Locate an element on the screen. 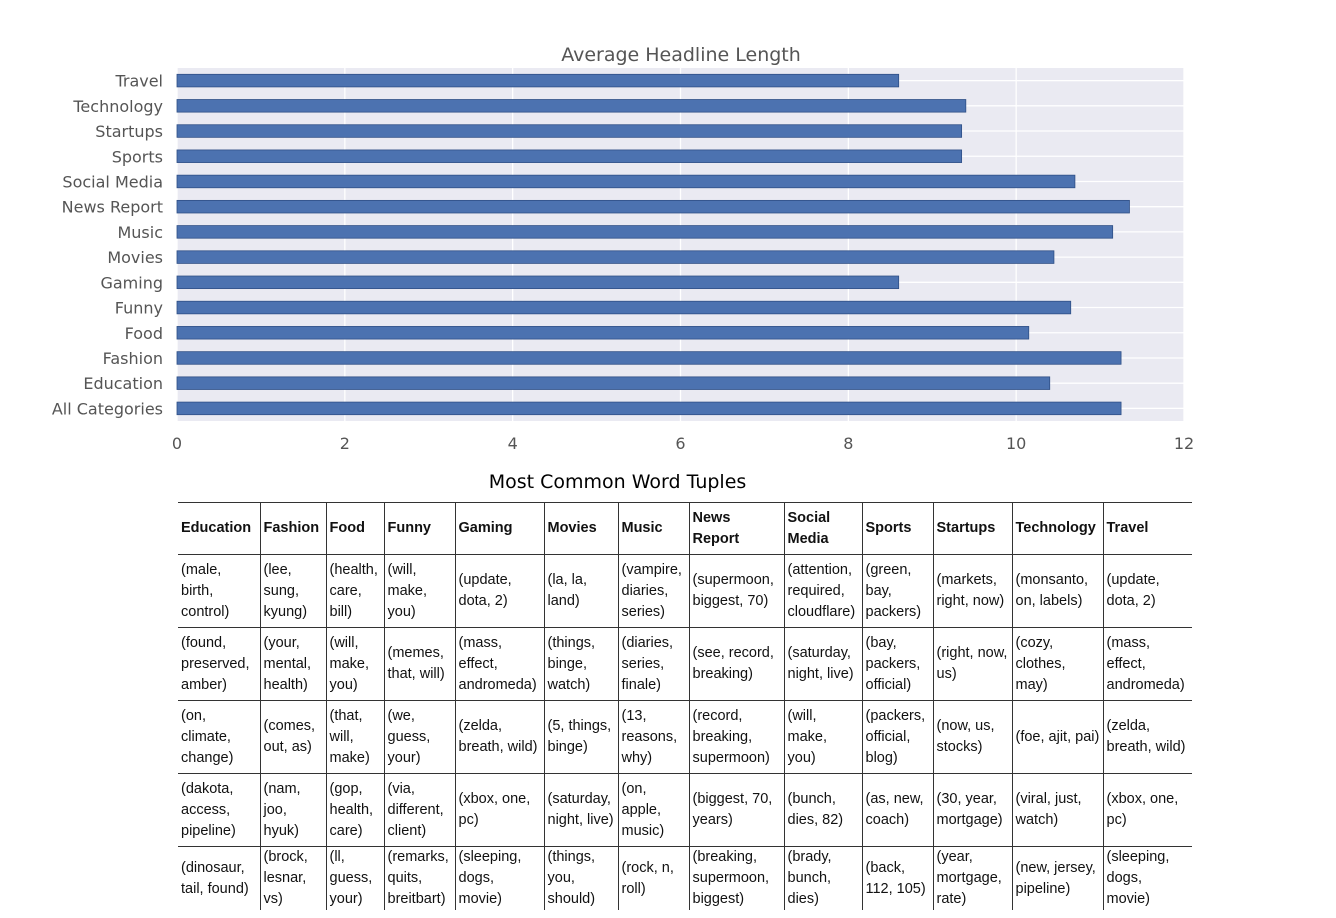  table-cell: (la, la, land) is located at coordinates (580, 591).